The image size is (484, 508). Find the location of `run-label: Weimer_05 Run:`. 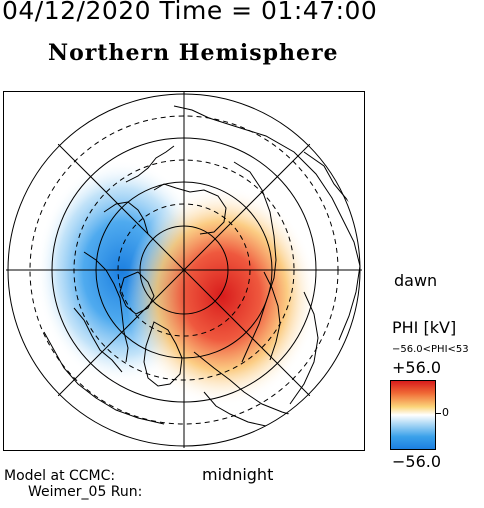

run-label: Weimer_05 Run: is located at coordinates (85, 492).